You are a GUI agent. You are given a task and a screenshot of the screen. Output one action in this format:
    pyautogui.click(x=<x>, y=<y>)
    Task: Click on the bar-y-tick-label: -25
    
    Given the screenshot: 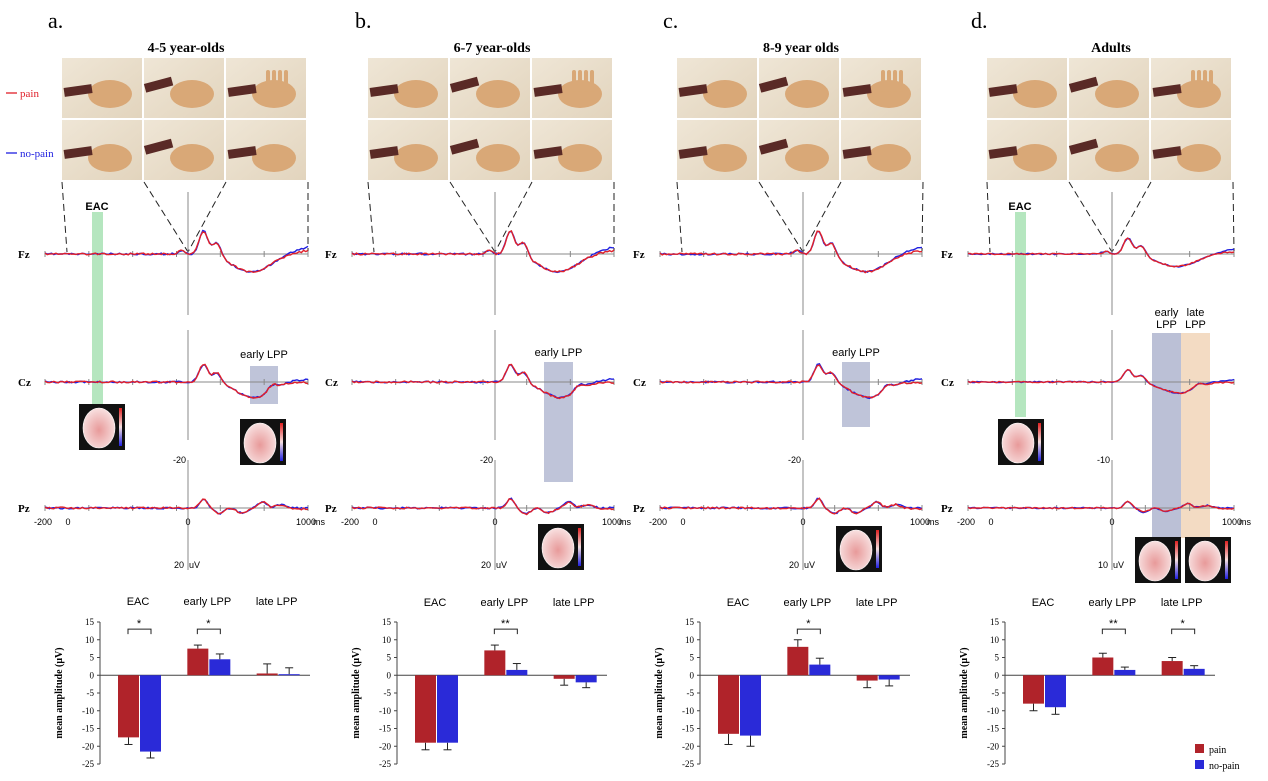 What is the action you would take?
    pyautogui.click(x=88, y=764)
    